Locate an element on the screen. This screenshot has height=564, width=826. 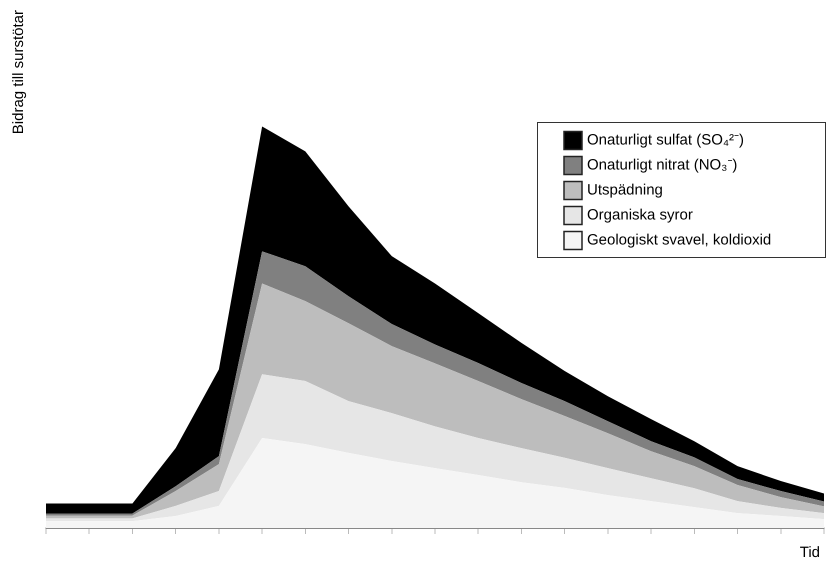
legend-label: Onaturligt sulfat (SO₄²⁻) is located at coordinates (665, 140).